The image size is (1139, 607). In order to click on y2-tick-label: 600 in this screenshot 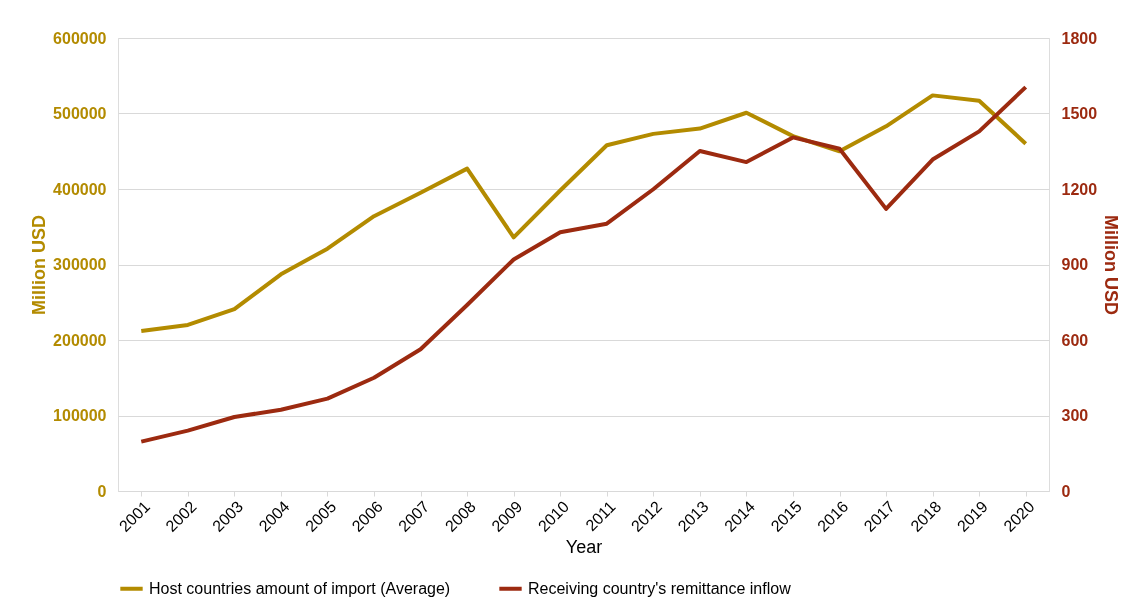, I will do `click(1075, 340)`.